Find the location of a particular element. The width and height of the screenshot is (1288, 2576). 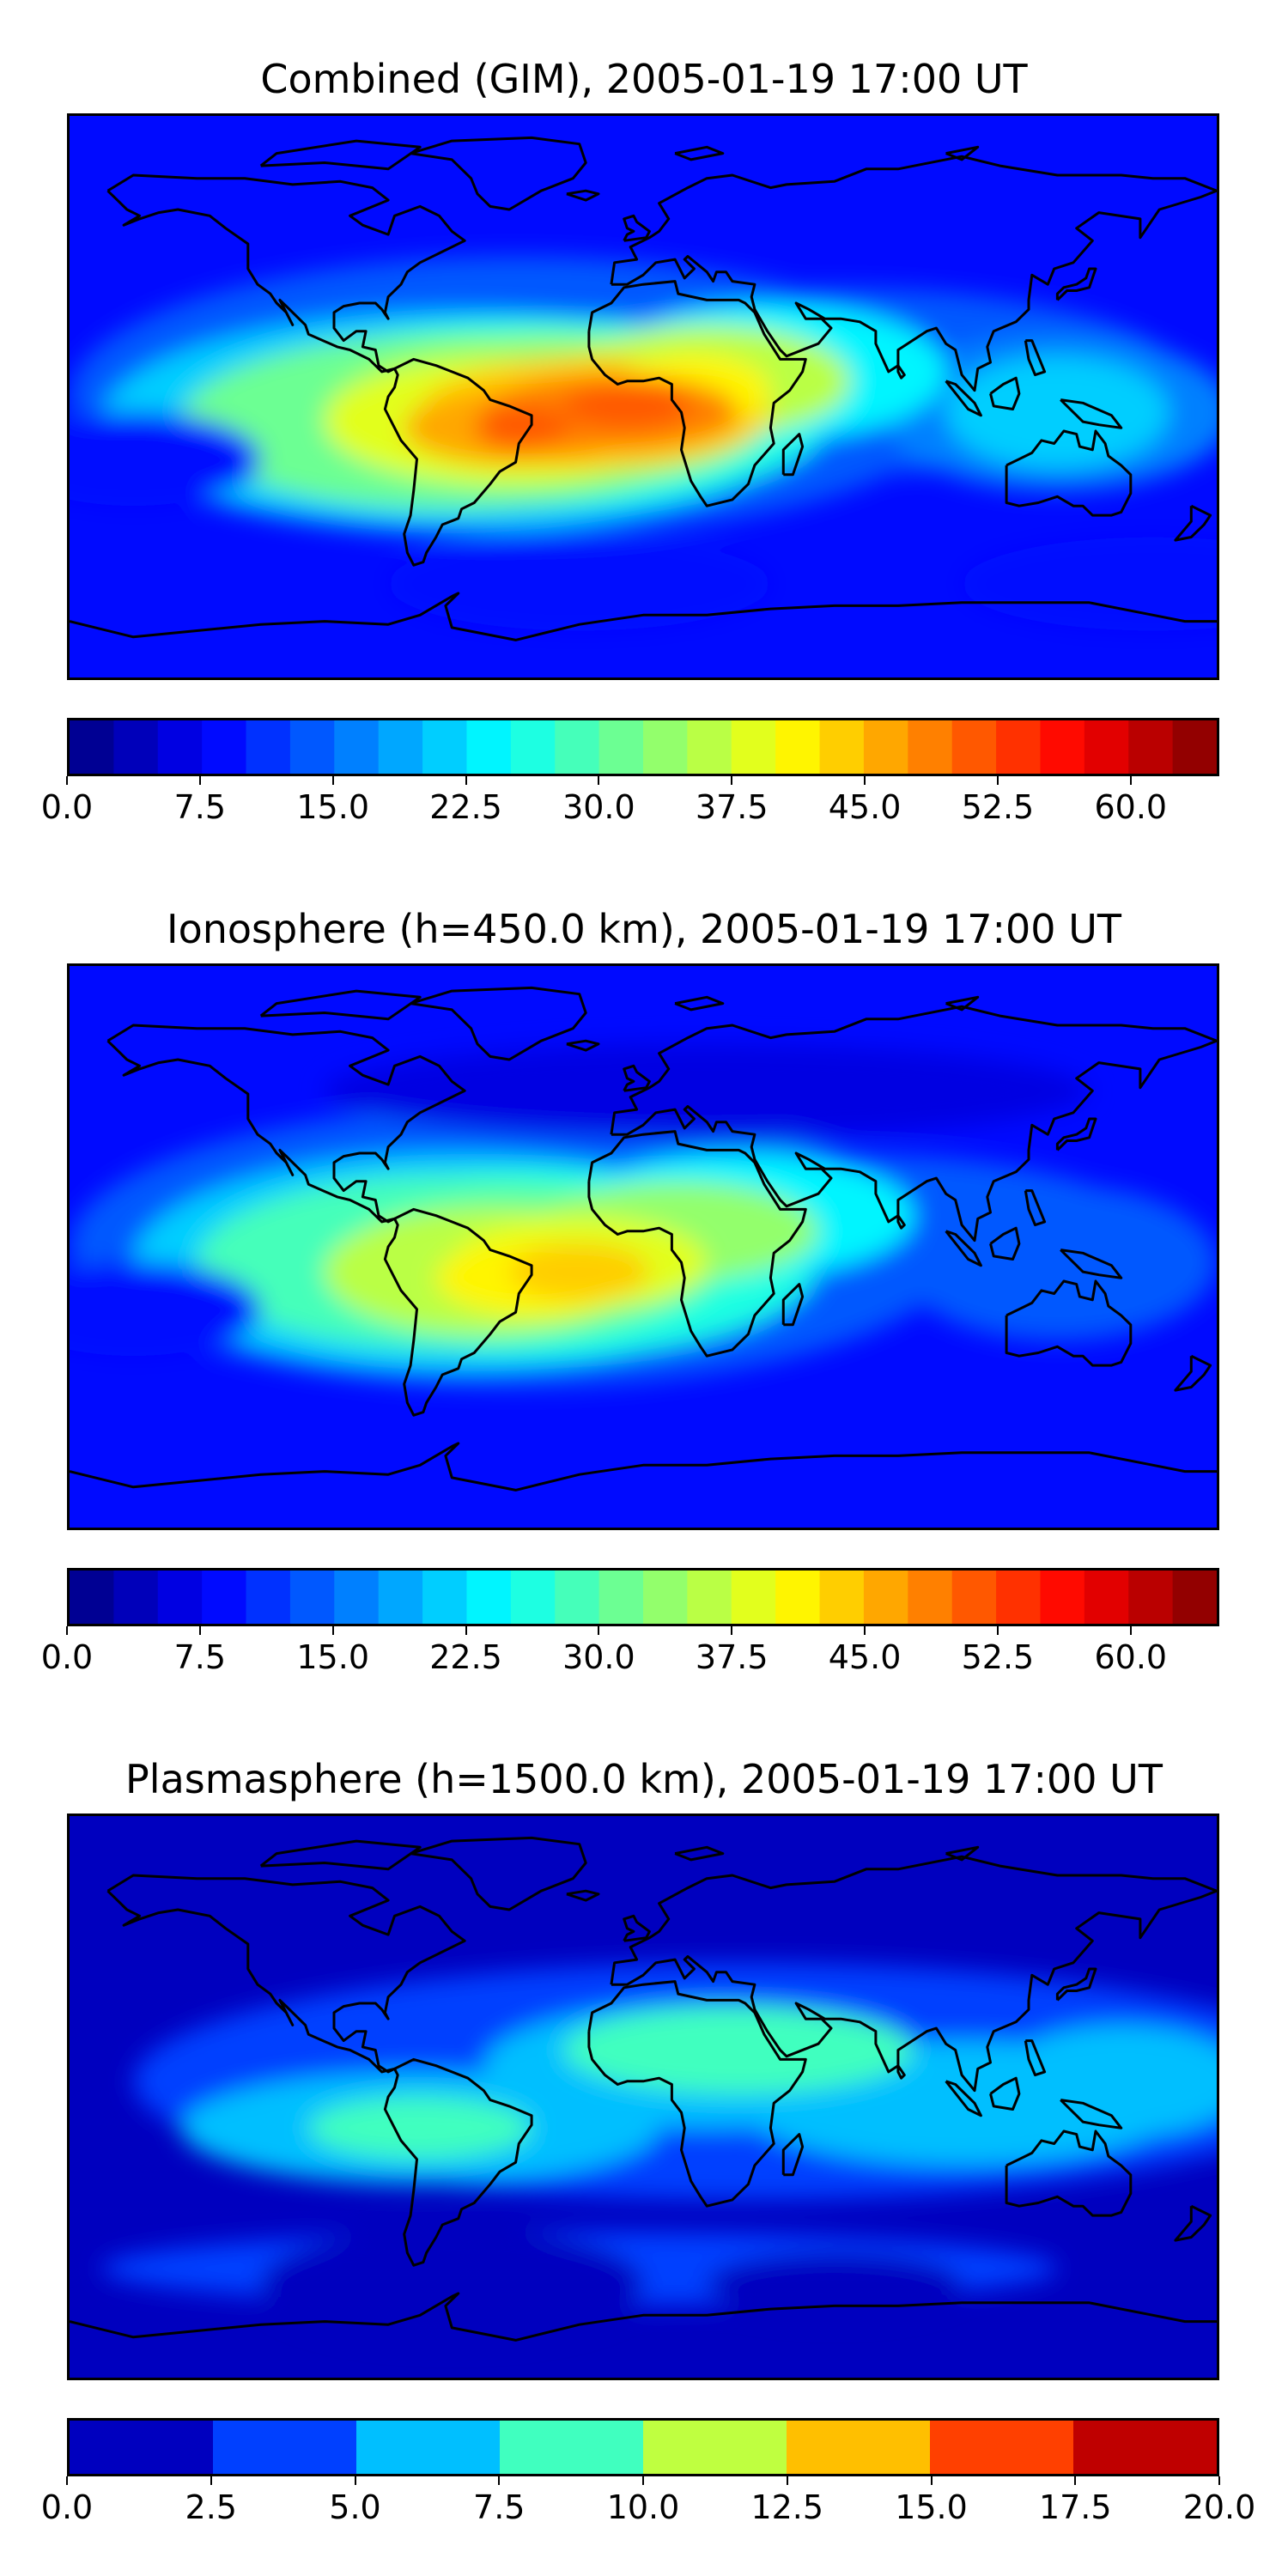

colorbar-svg-plasmasphere is located at coordinates (643, 2448).